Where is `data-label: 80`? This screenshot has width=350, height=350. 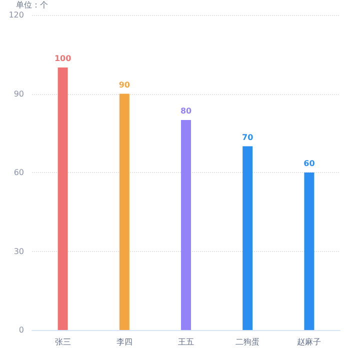
data-label: 80 is located at coordinates (186, 111).